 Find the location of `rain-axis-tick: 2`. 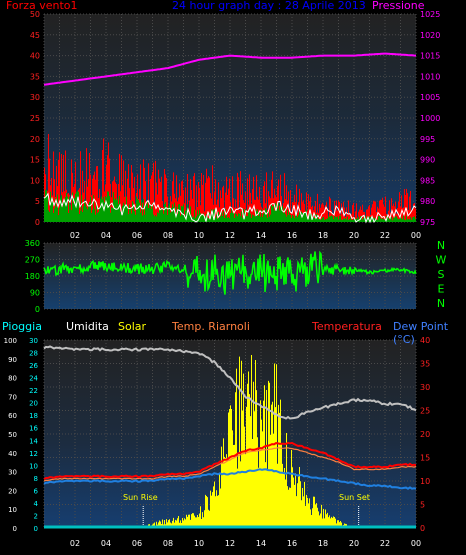

rain-axis-tick: 2 is located at coordinates (36, 516).